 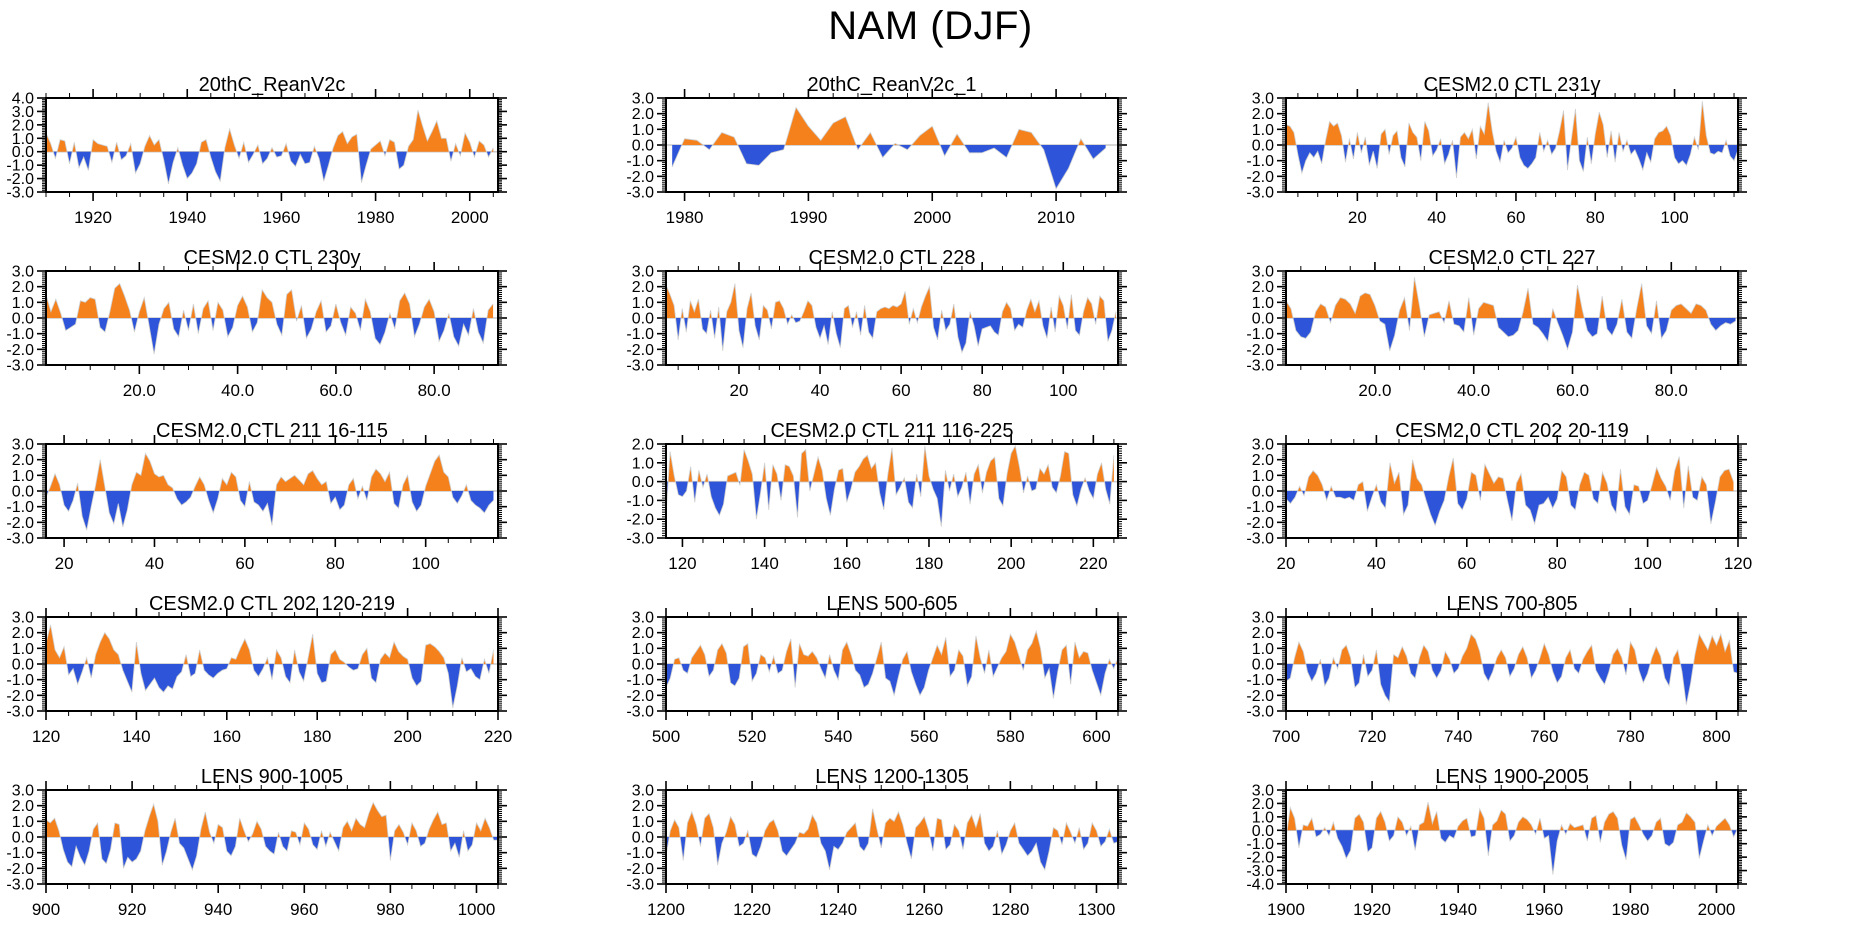 What do you see at coordinates (434, 390) in the screenshot?
I see `x-tick-label: 80.0` at bounding box center [434, 390].